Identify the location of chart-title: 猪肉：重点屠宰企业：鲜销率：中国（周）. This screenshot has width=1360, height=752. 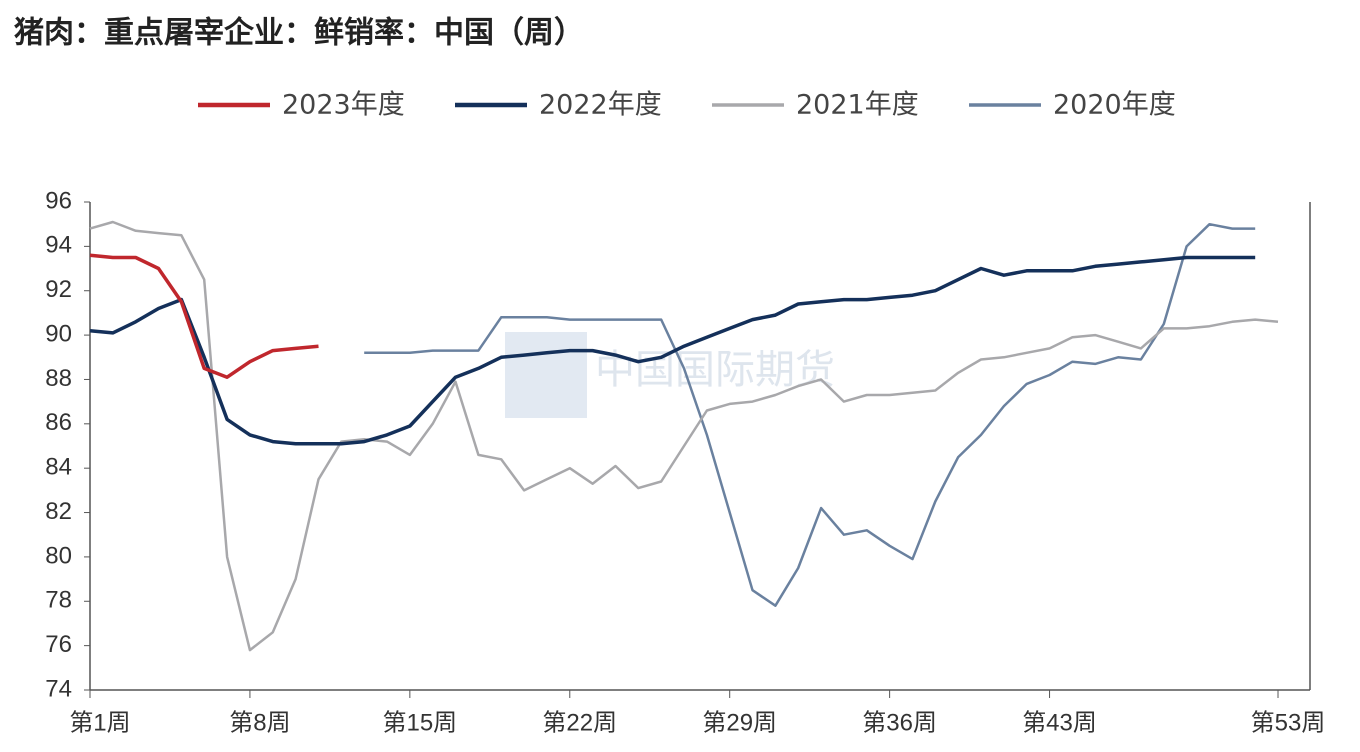
(299, 33).